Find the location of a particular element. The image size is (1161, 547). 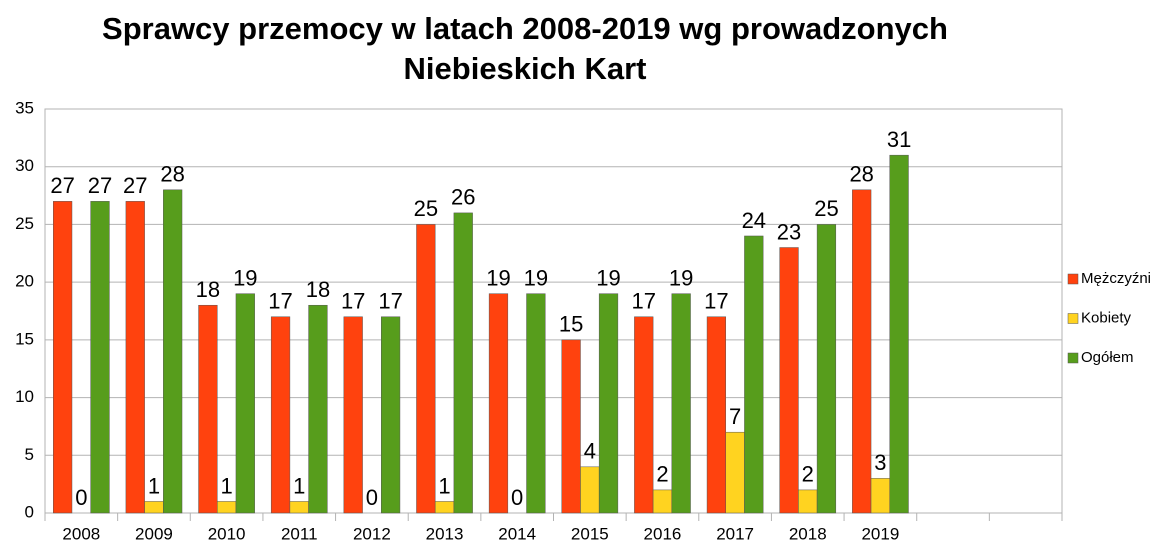

legend-label: Kobiety is located at coordinates (1106, 317).